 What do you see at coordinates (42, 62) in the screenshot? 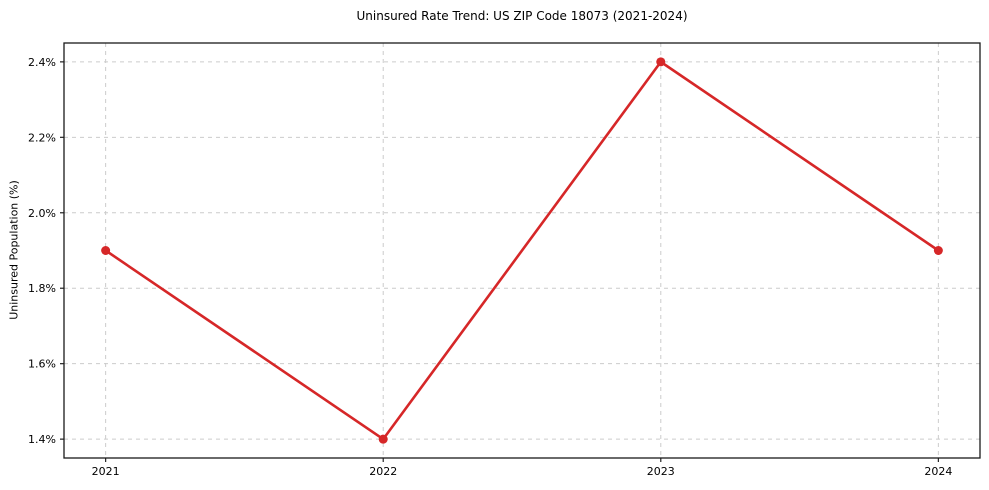
I see `y-tick-label: 2.4%` at bounding box center [42, 62].